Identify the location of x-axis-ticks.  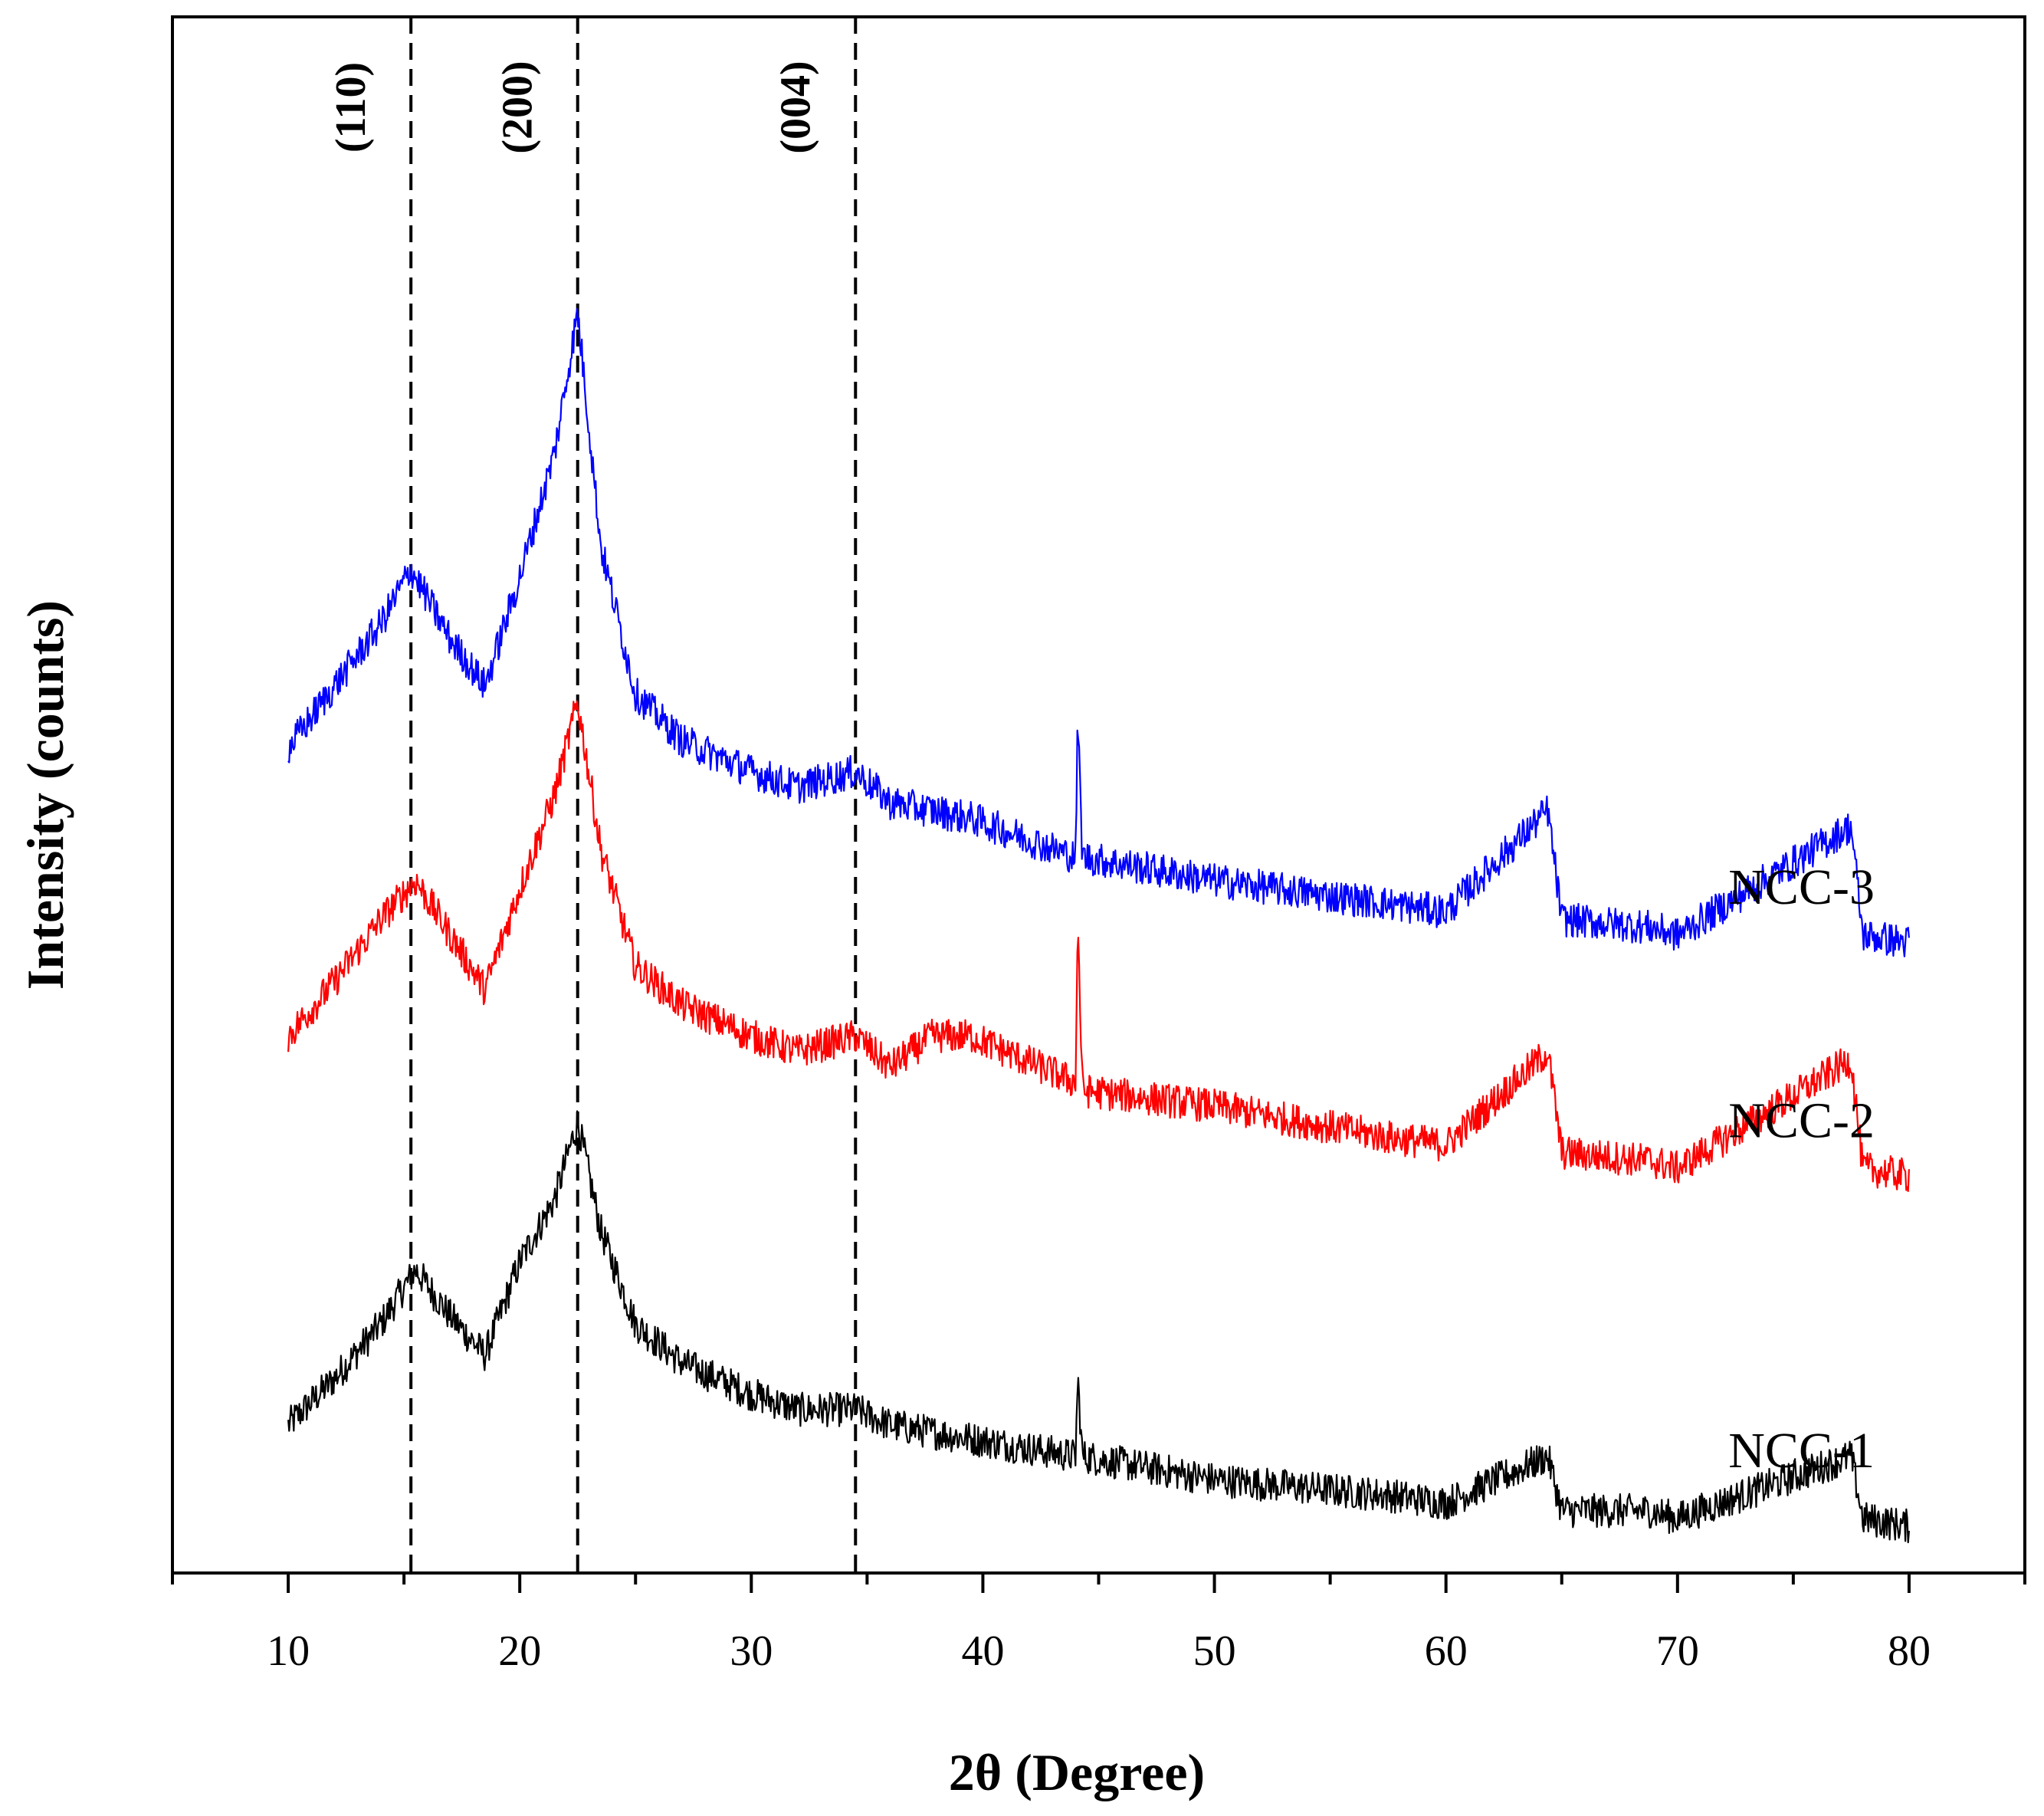
(1098, 1583).